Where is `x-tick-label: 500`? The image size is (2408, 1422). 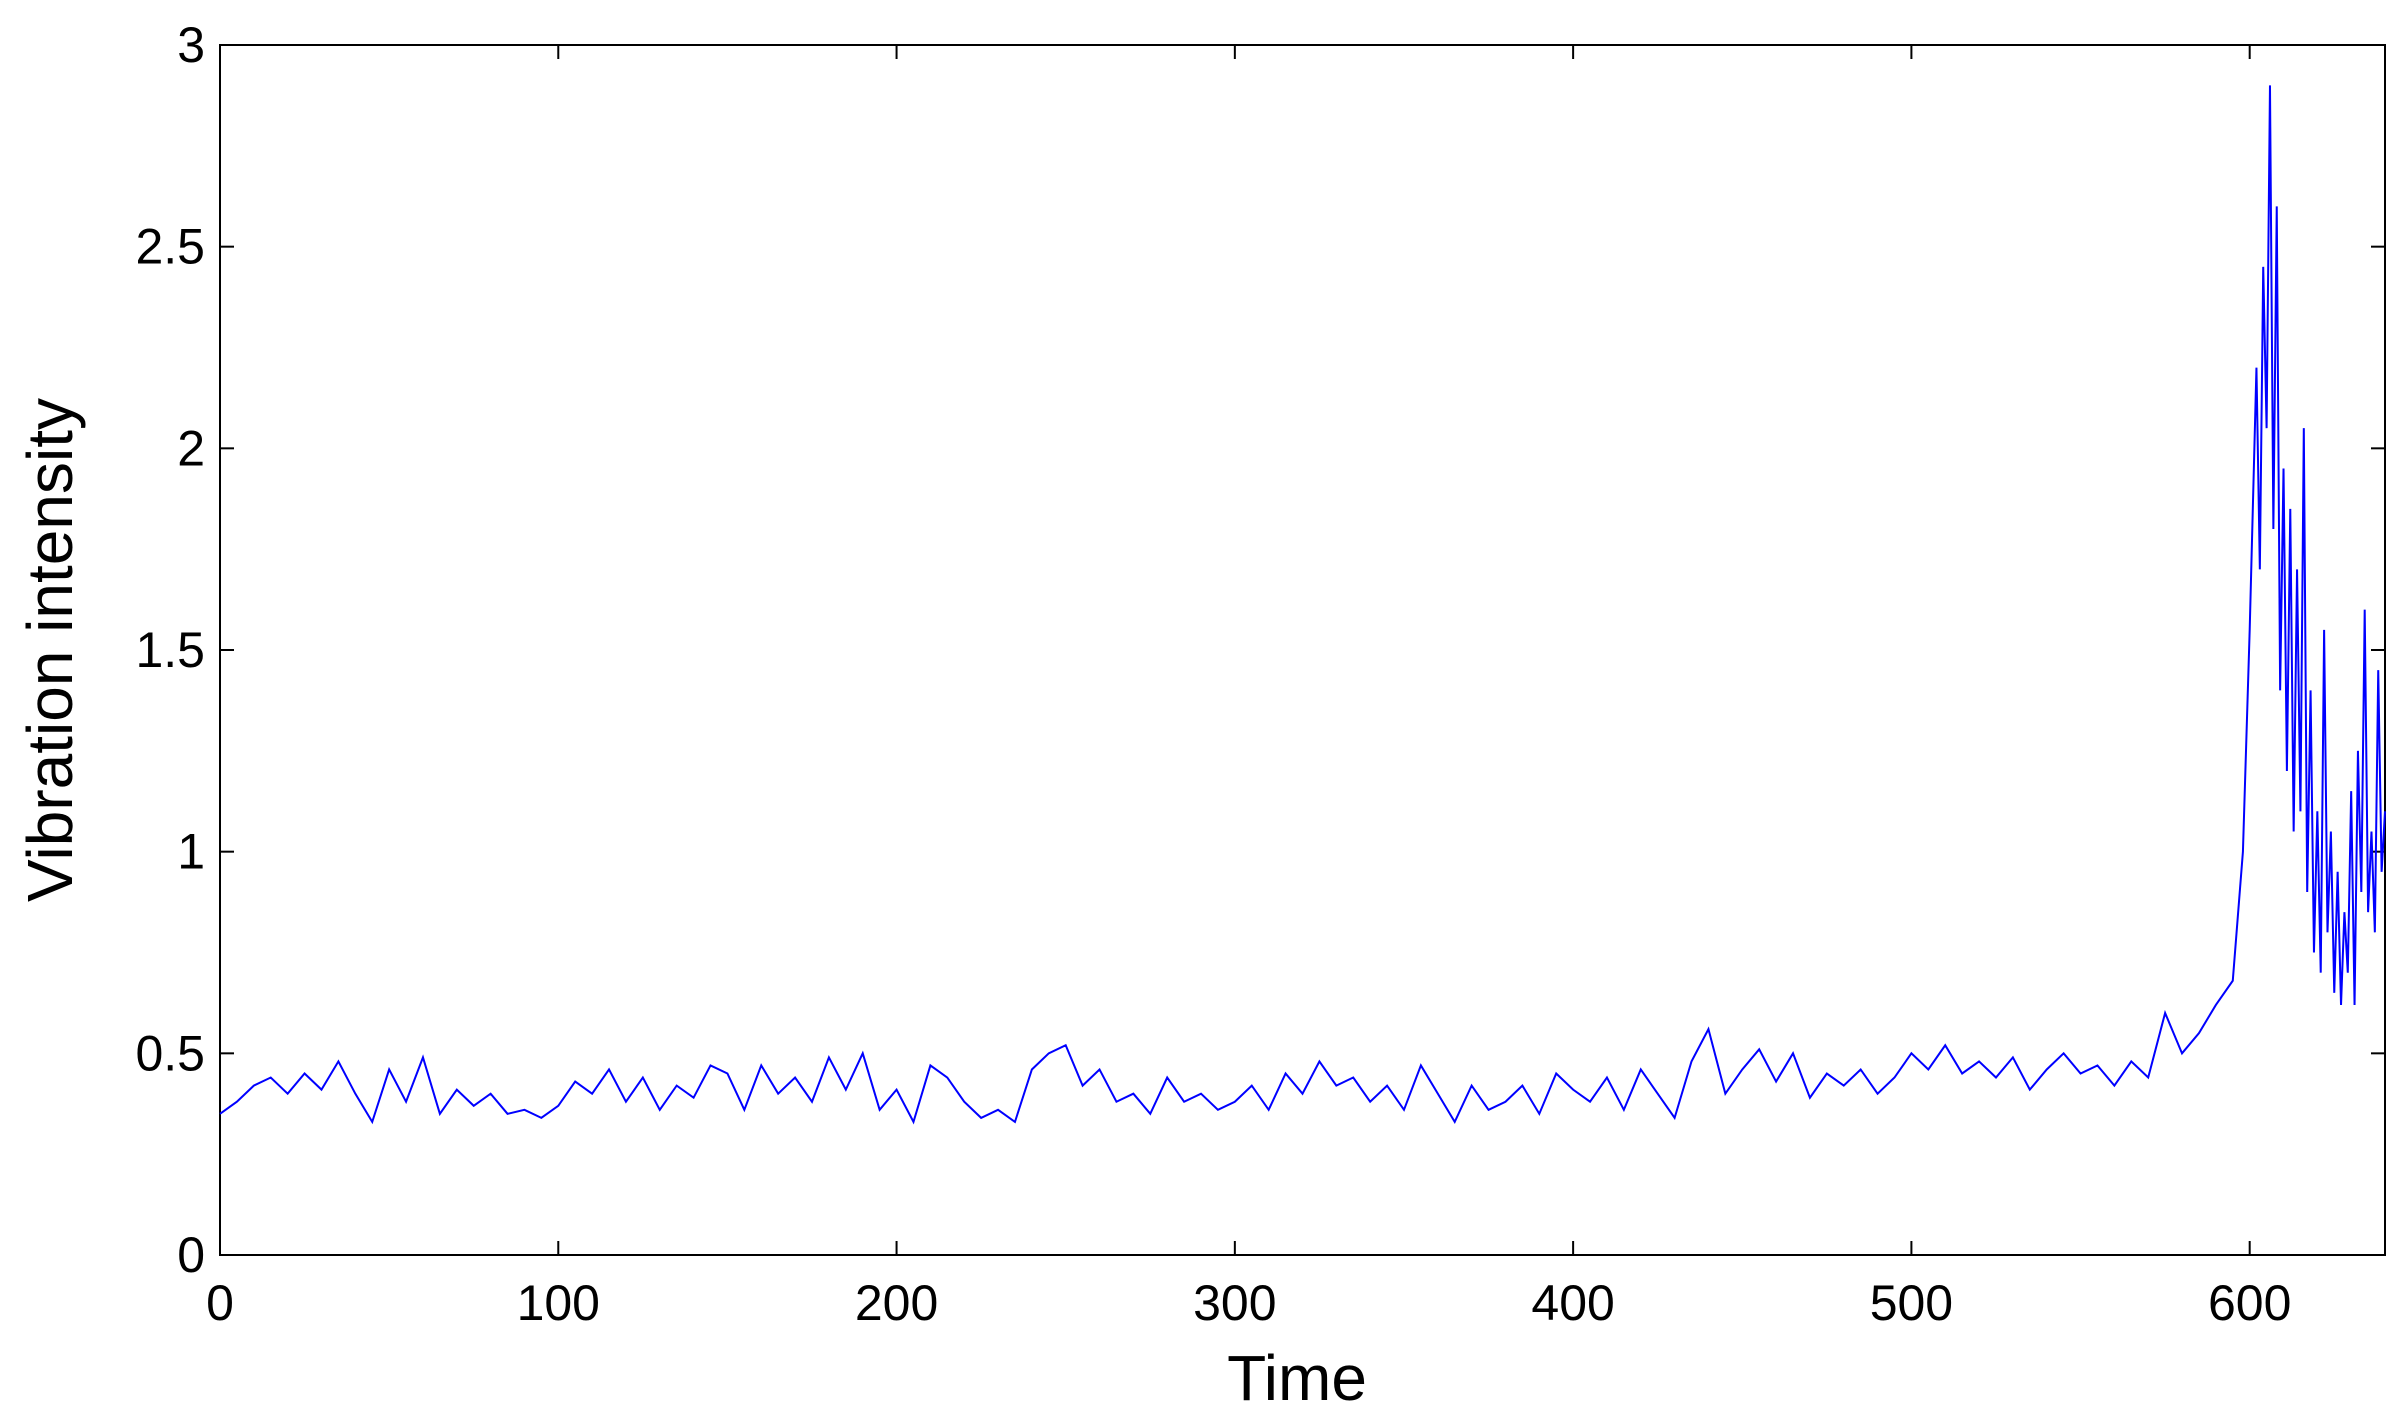
x-tick-label: 500 is located at coordinates (1911, 1303).